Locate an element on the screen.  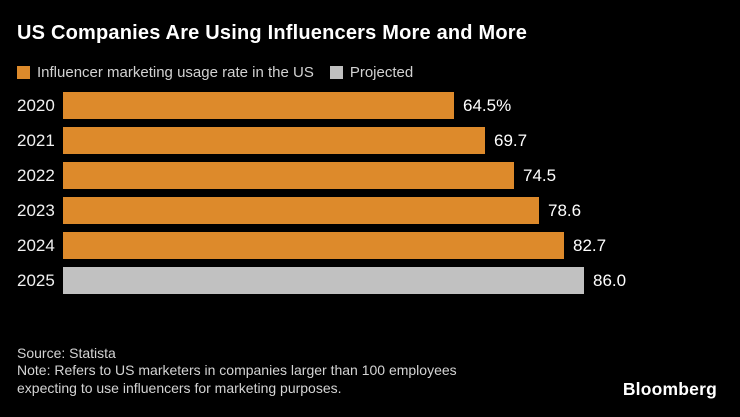
bar-row-2025: 2025 86.0 is located at coordinates (370, 280).